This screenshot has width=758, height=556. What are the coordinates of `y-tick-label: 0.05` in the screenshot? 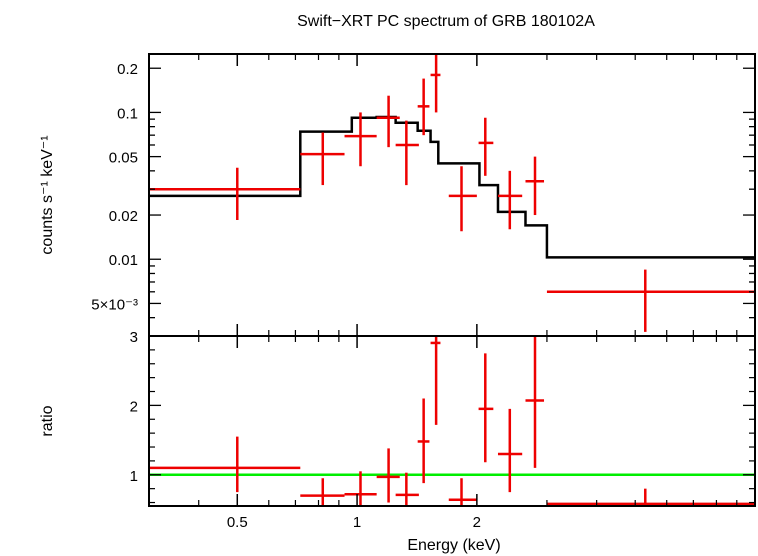 It's located at (123, 158).